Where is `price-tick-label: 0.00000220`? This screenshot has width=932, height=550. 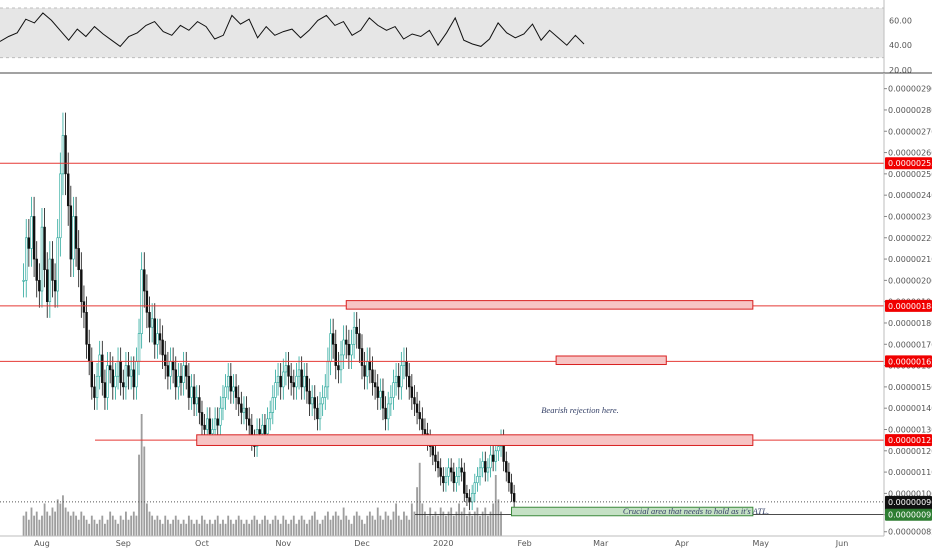 price-tick-label: 0.00000220 is located at coordinates (910, 238).